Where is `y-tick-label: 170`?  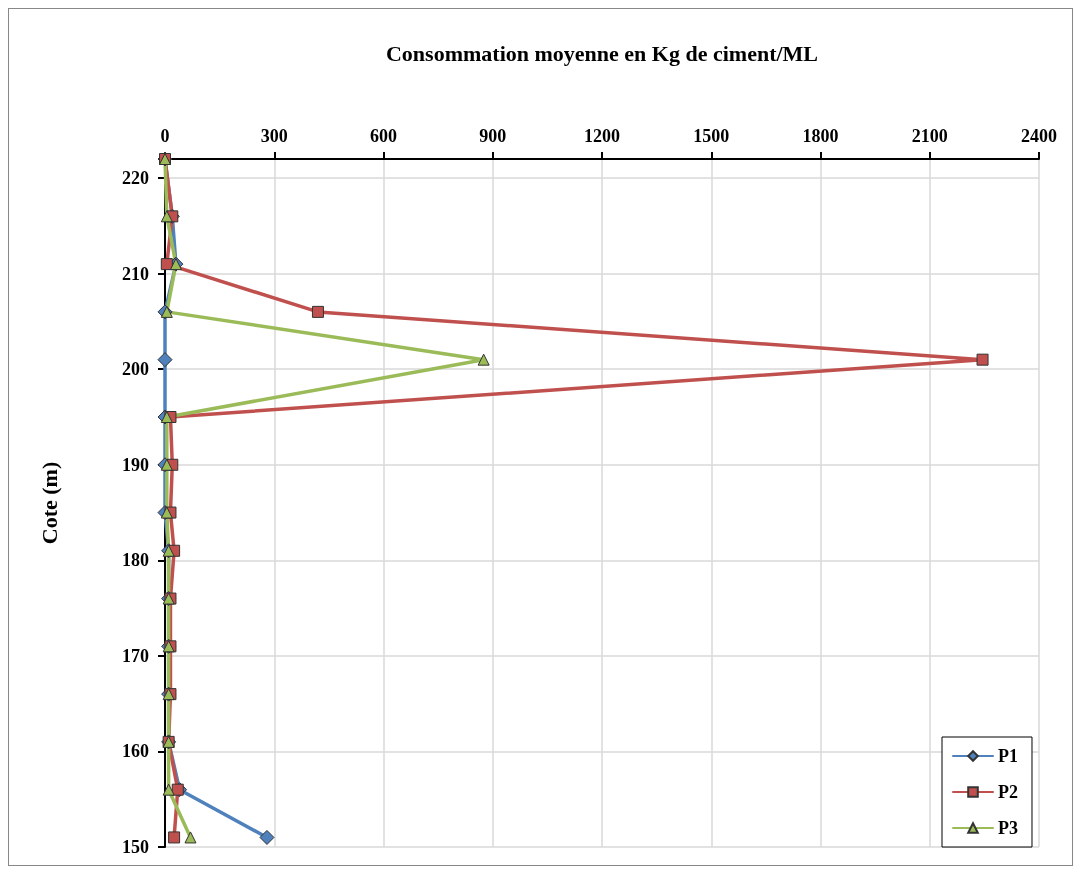 y-tick-label: 170 is located at coordinates (135, 655).